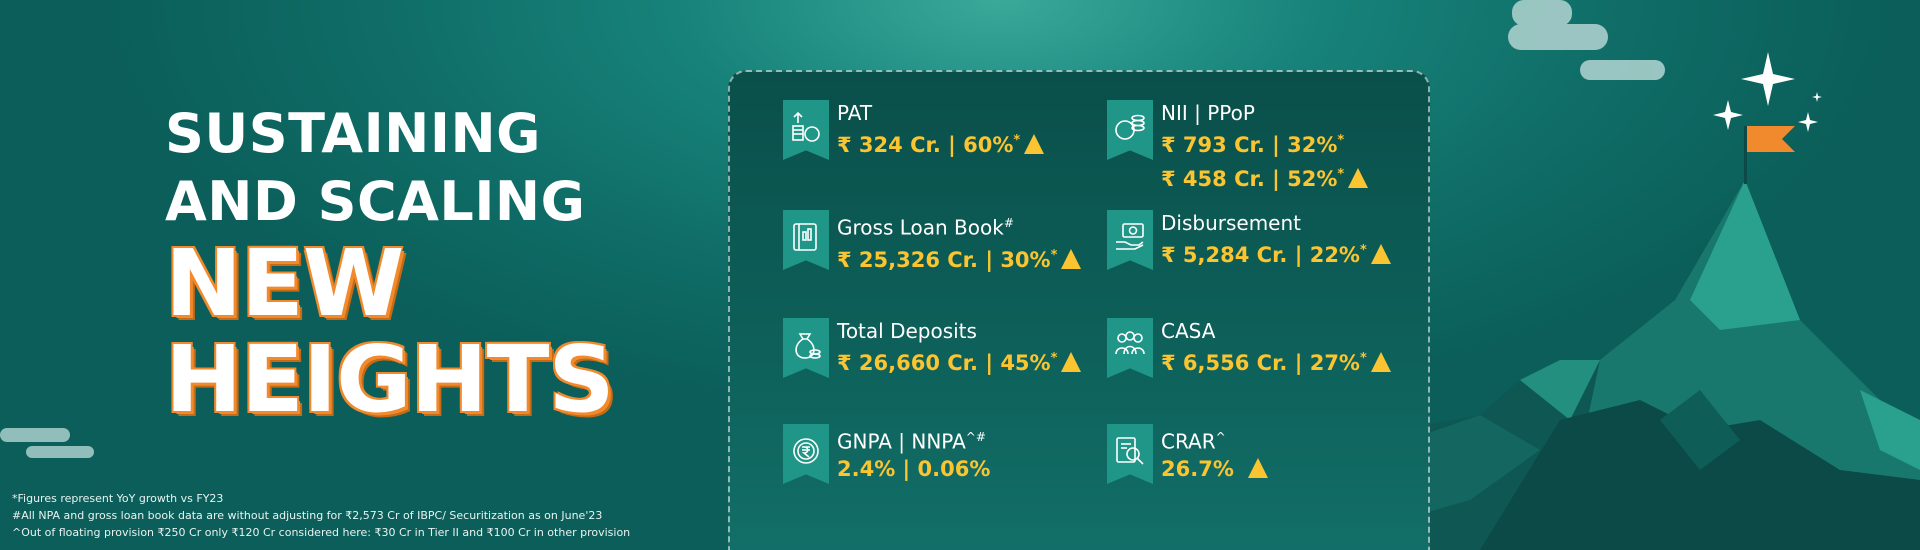  What do you see at coordinates (914, 468) in the screenshot?
I see `metric-value: 2.4% | 0.06%` at bounding box center [914, 468].